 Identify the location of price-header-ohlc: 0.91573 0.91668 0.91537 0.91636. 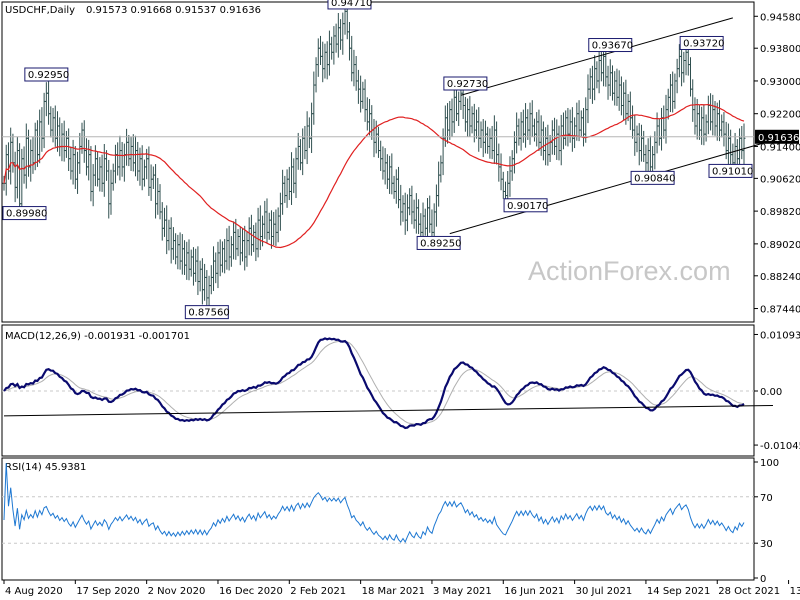
(173, 10).